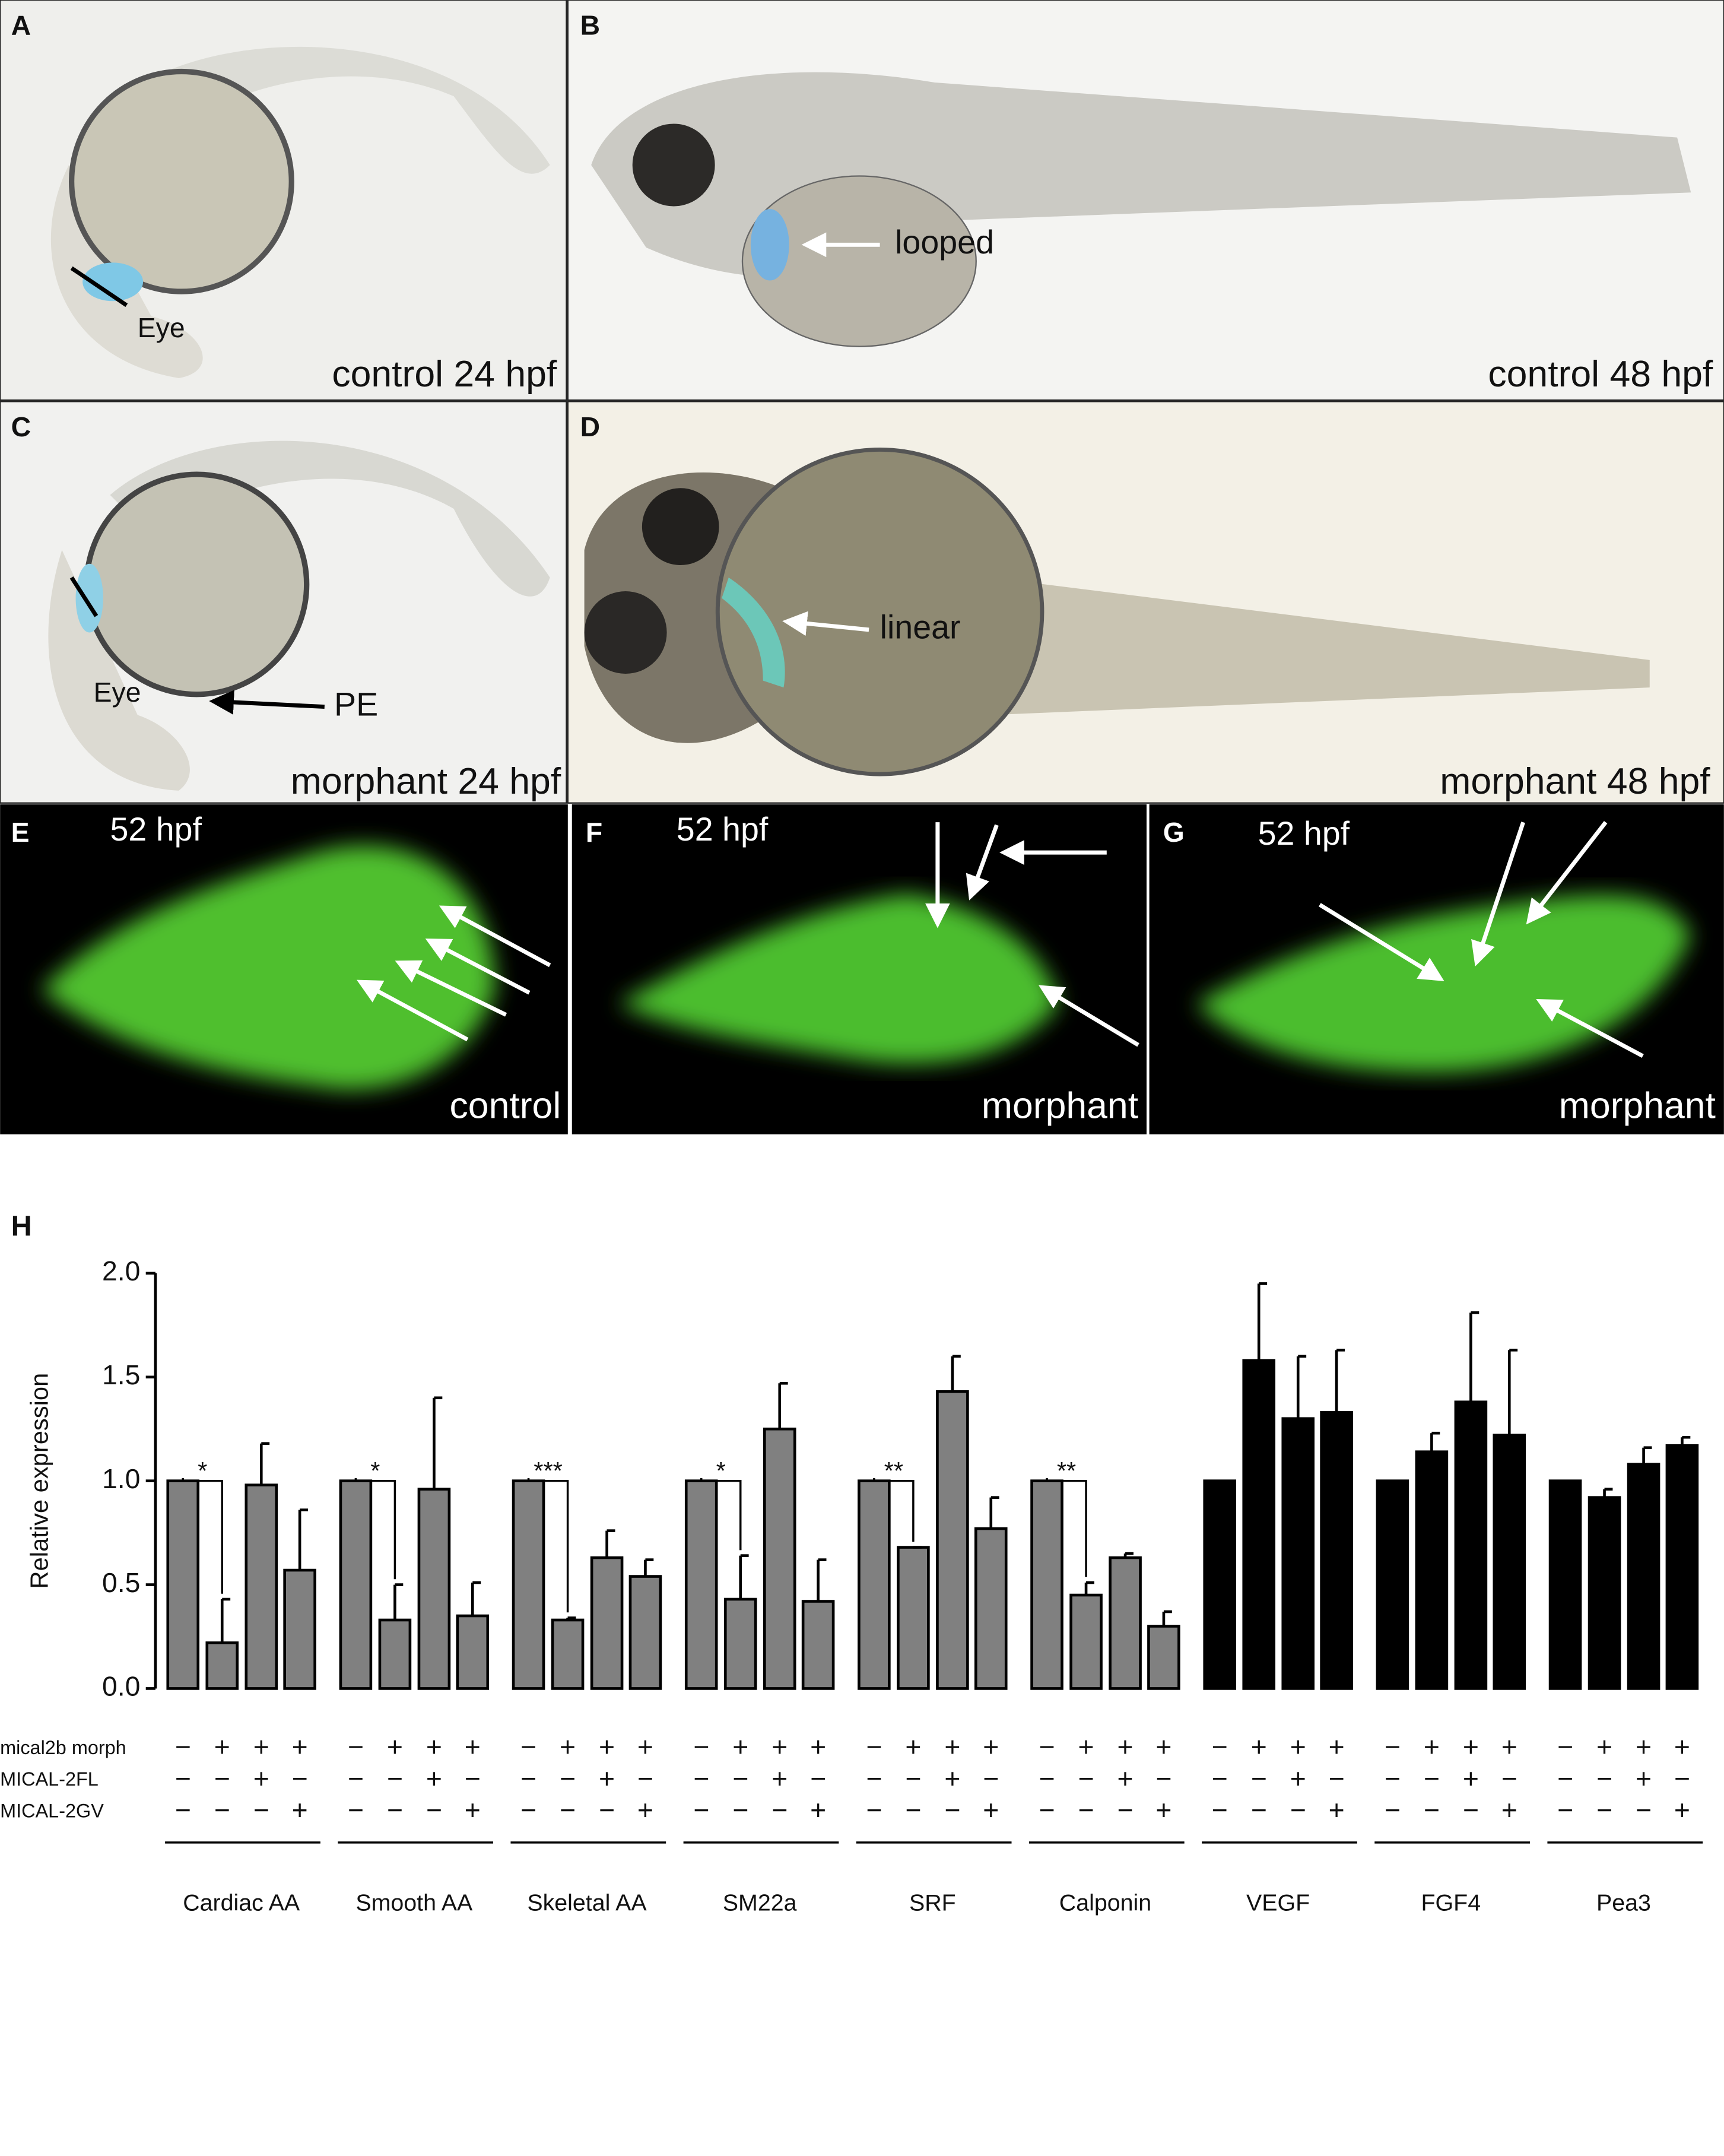  Describe the element at coordinates (760, 1903) in the screenshot. I see `group-label: SM22a` at that location.